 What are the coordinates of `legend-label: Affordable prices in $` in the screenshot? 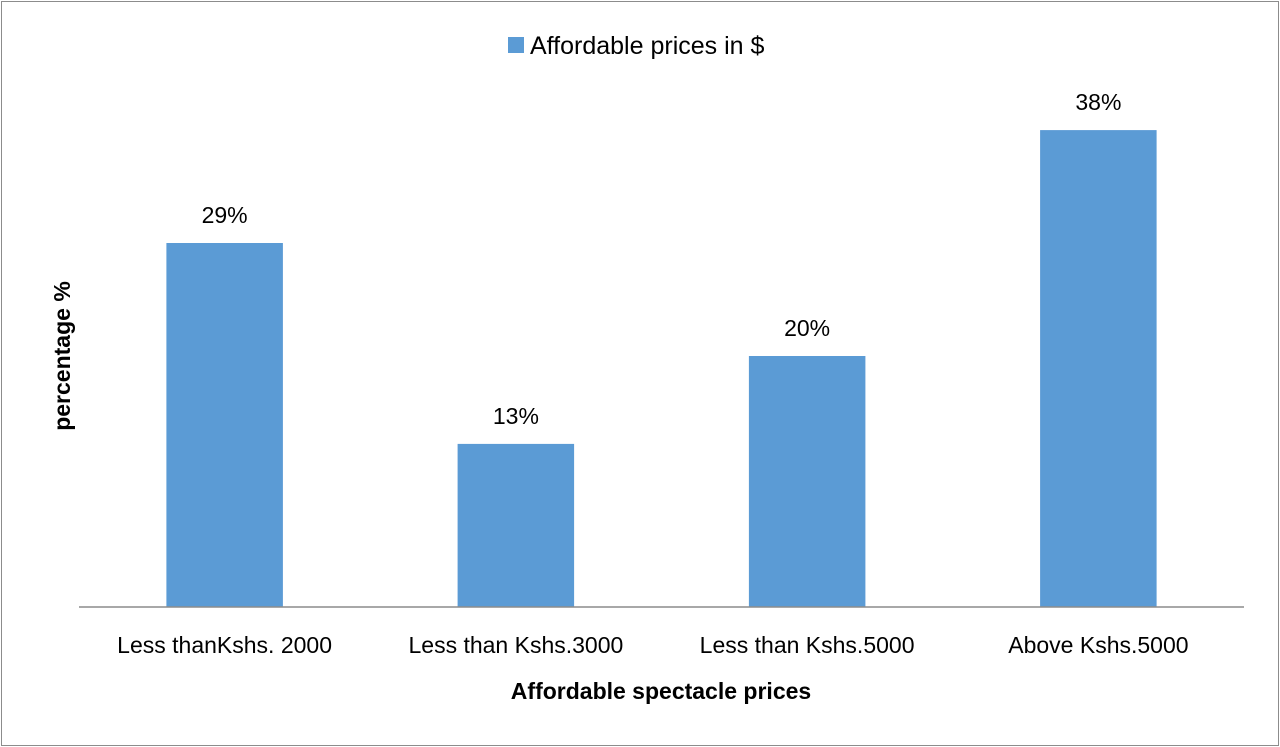 It's located at (647, 46).